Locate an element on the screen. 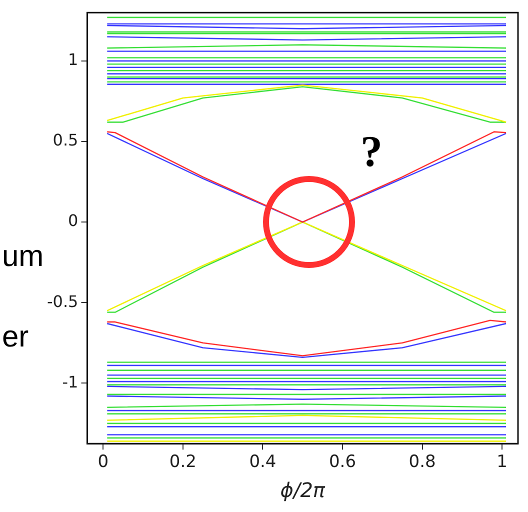 The height and width of the screenshot is (512, 528). y-tick-label: -0.5 is located at coordinates (62, 301).